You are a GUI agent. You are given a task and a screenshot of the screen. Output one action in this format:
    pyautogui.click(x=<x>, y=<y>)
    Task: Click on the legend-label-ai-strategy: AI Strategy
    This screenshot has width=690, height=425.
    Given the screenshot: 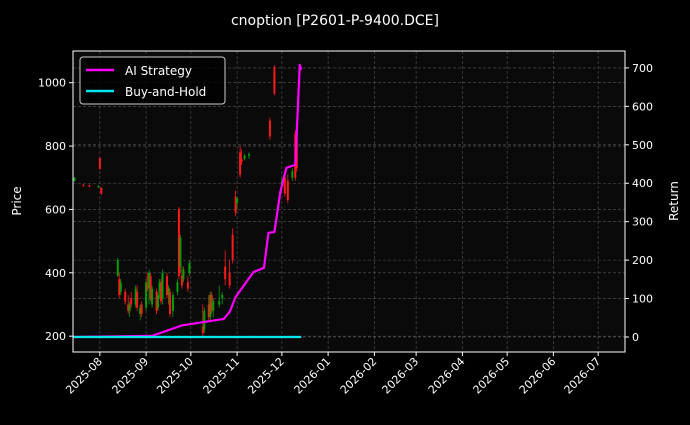 What is the action you would take?
    pyautogui.click(x=158, y=71)
    